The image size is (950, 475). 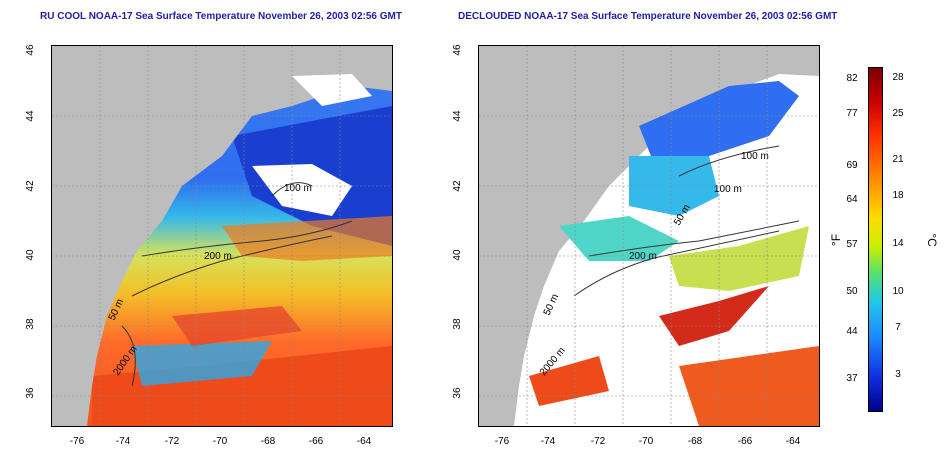 What do you see at coordinates (619, 238) in the screenshot?
I see `right-patch` at bounding box center [619, 238].